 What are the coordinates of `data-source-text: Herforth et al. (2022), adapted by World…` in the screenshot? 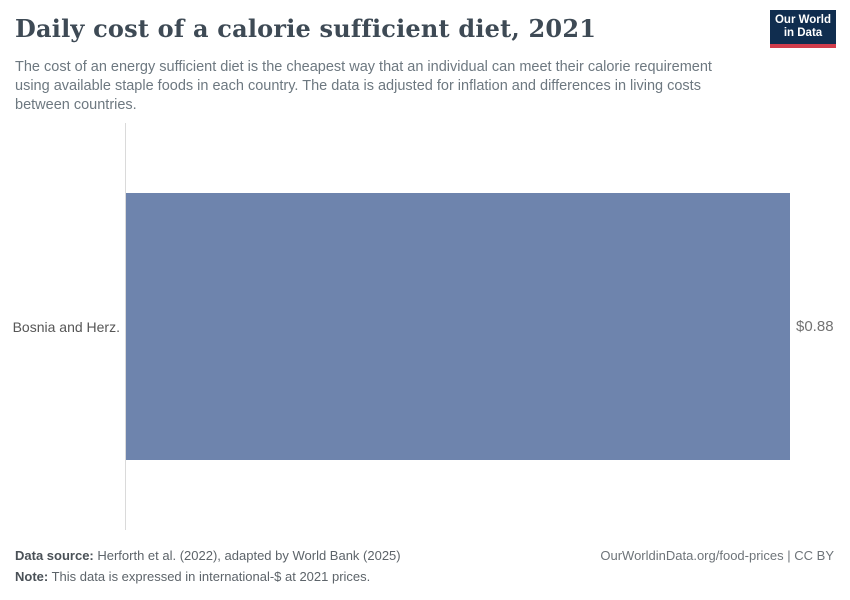 It's located at (247, 555).